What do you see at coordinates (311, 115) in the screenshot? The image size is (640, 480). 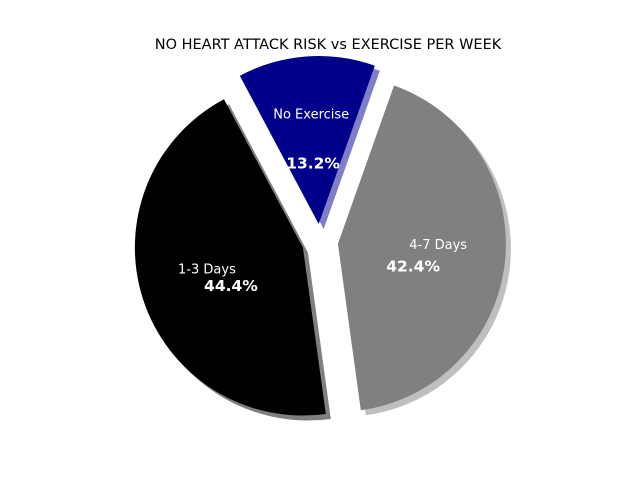 I see `slice-label-no-exercise: No Exercise` at bounding box center [311, 115].